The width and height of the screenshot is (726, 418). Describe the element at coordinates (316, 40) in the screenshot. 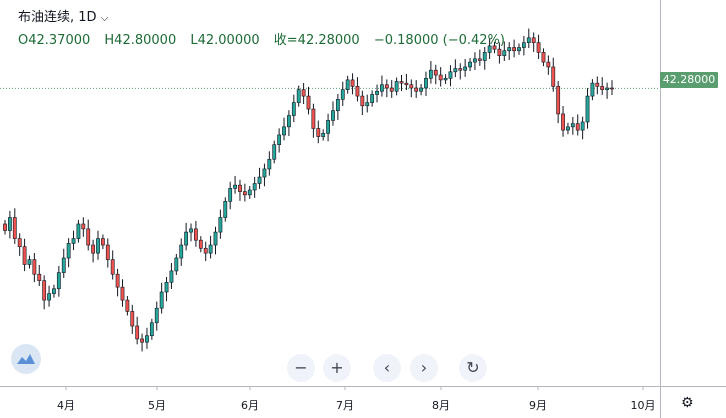

I see `close-value: 收=42.28000` at that location.